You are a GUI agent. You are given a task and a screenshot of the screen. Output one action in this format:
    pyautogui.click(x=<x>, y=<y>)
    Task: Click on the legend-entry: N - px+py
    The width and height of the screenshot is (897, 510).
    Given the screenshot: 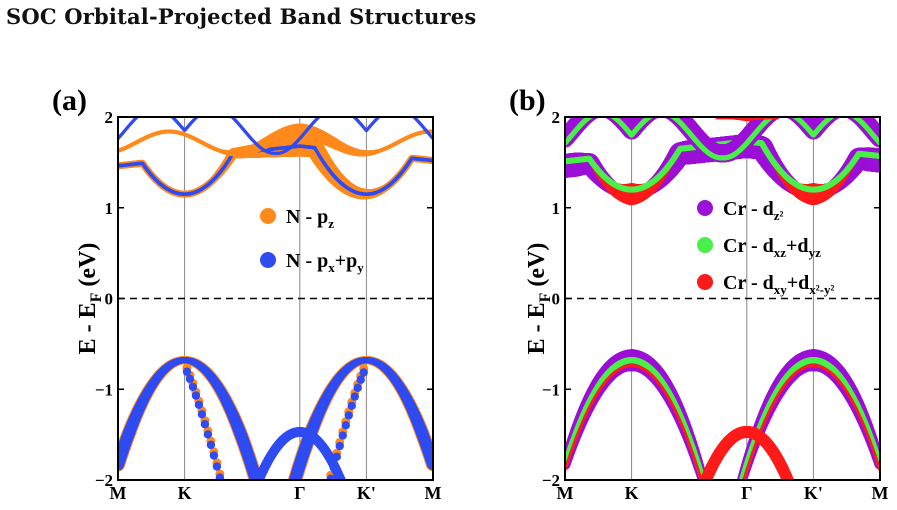 What is the action you would take?
    pyautogui.click(x=325, y=262)
    